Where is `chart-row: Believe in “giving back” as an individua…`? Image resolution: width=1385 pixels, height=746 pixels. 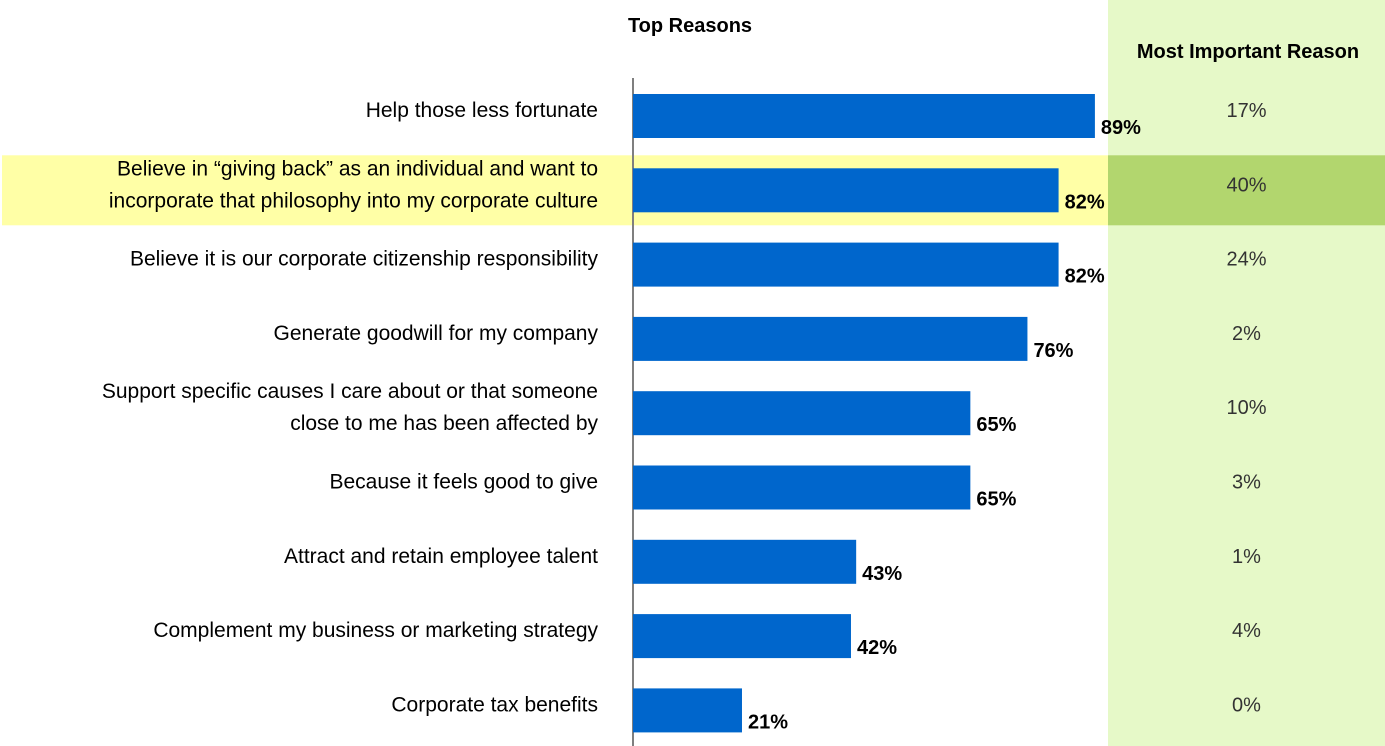 chart-row: Believe in “giving back” as an individua… is located at coordinates (688, 185).